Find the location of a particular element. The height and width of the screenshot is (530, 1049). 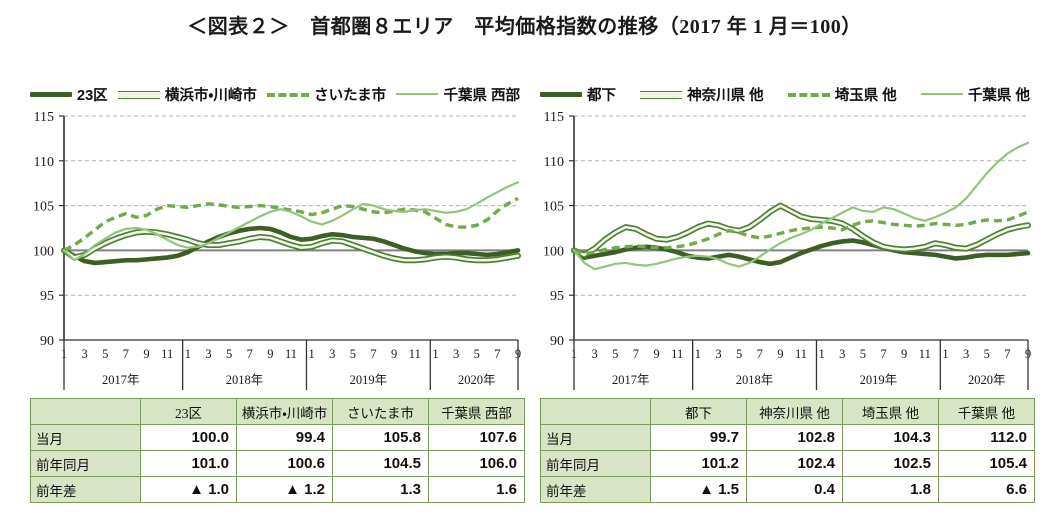

table-cell: ▲ 1.5 is located at coordinates (698, 489).